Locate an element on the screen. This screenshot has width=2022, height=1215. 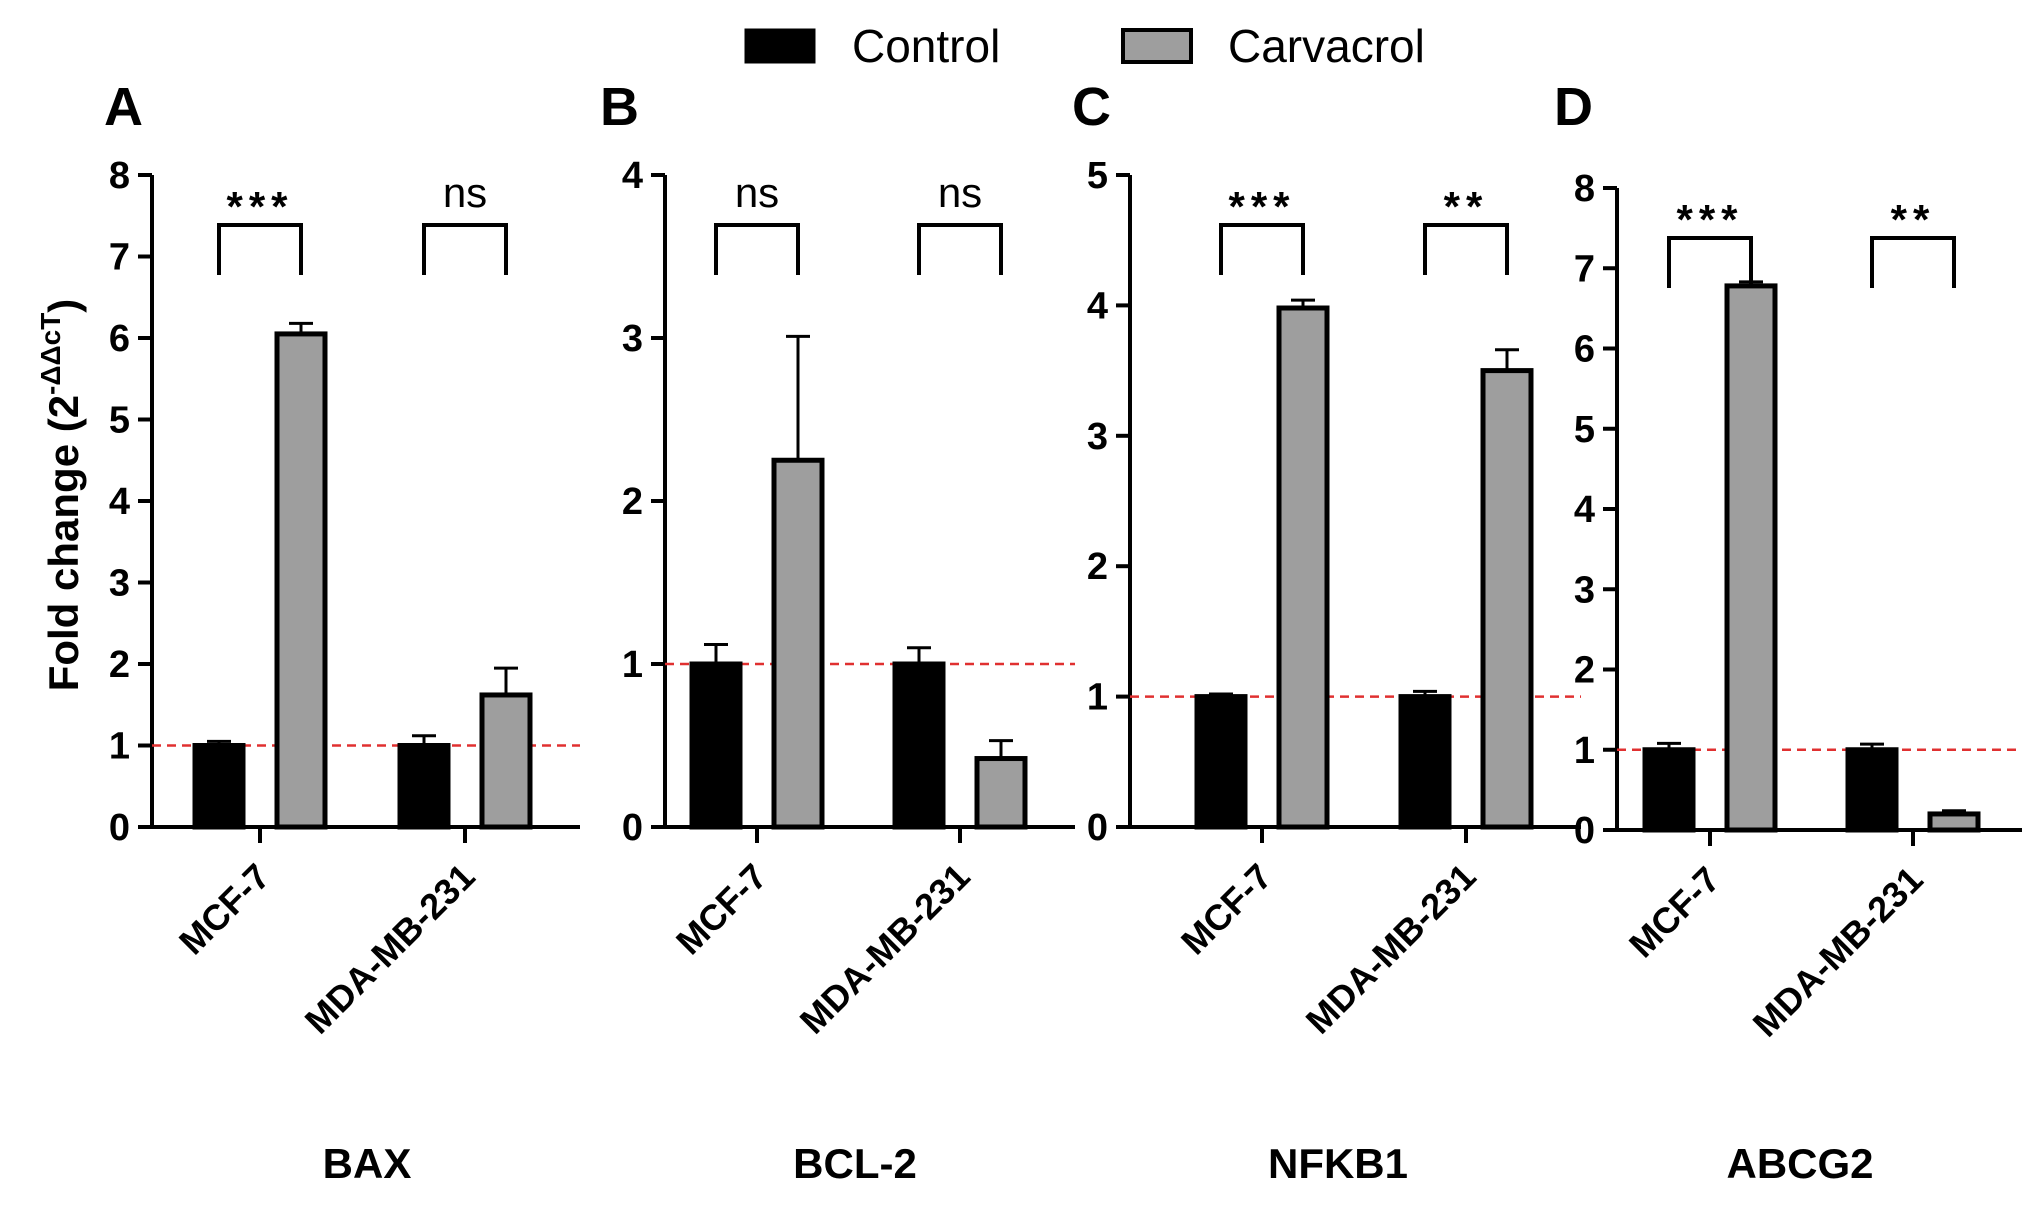
y-axis-title-superscript: -ΔΔcT is located at coordinates (50, 354).